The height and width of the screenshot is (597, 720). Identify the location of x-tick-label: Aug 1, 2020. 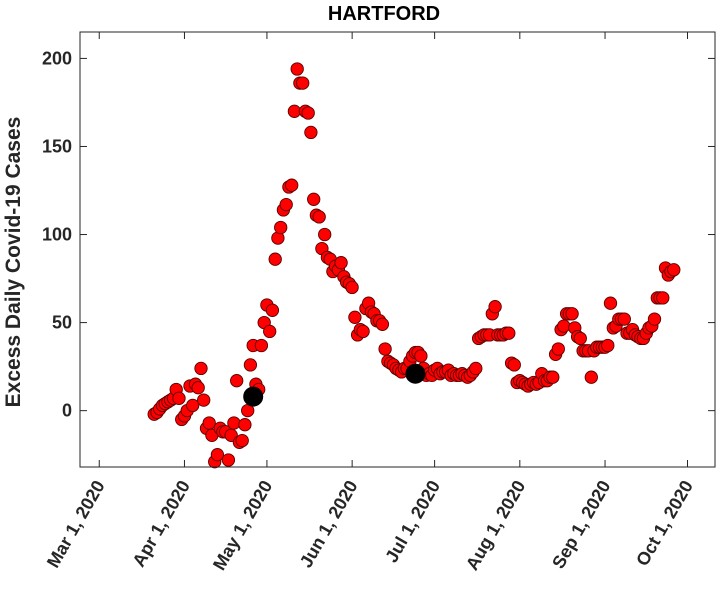
(495, 525).